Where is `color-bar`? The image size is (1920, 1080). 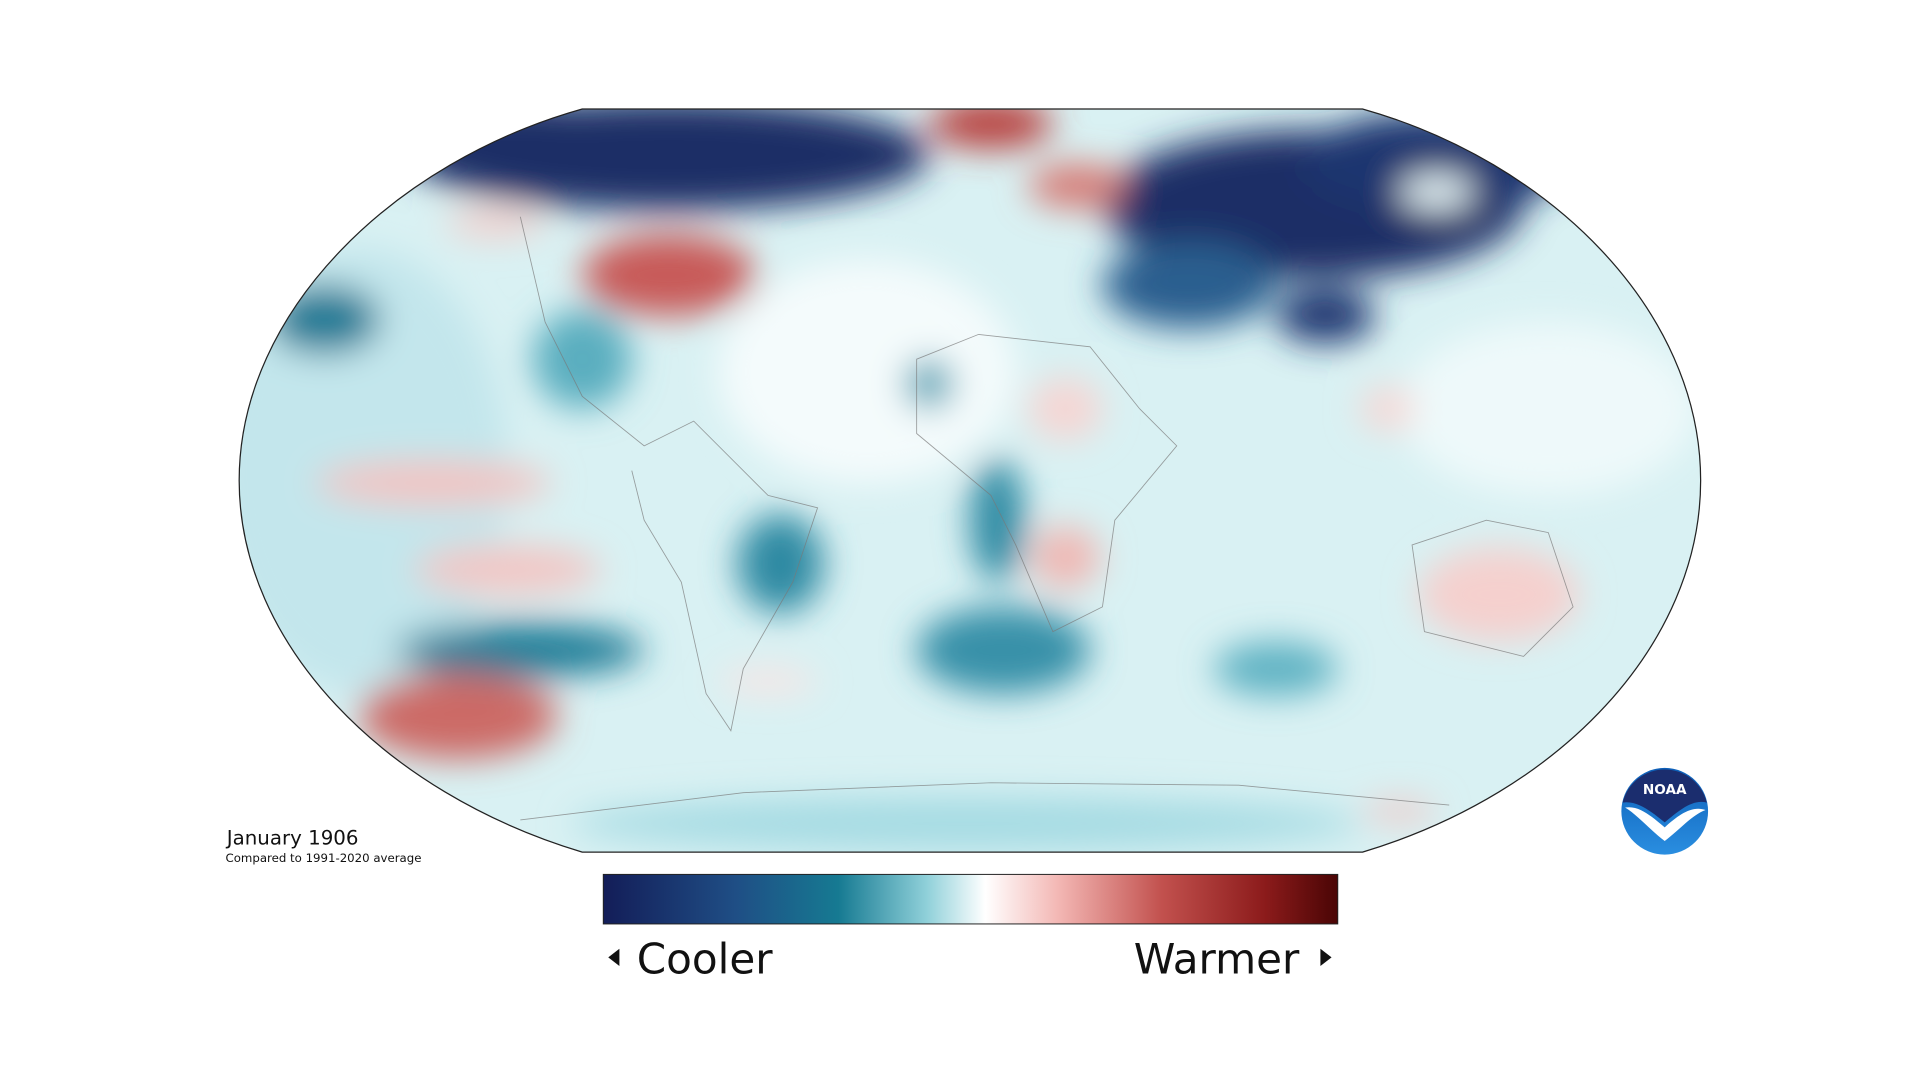 color-bar is located at coordinates (970, 899).